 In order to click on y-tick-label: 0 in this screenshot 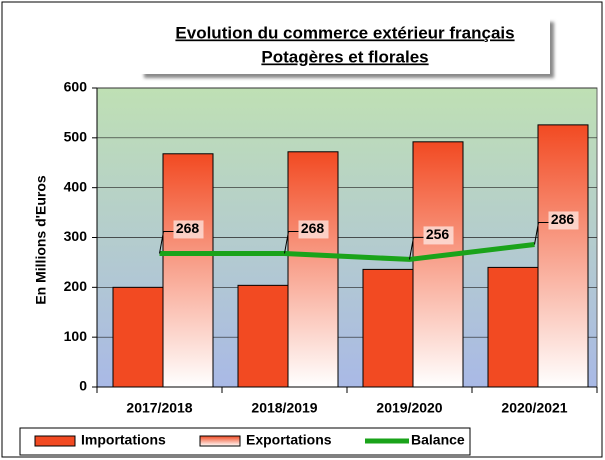, I will do `click(83, 386)`.